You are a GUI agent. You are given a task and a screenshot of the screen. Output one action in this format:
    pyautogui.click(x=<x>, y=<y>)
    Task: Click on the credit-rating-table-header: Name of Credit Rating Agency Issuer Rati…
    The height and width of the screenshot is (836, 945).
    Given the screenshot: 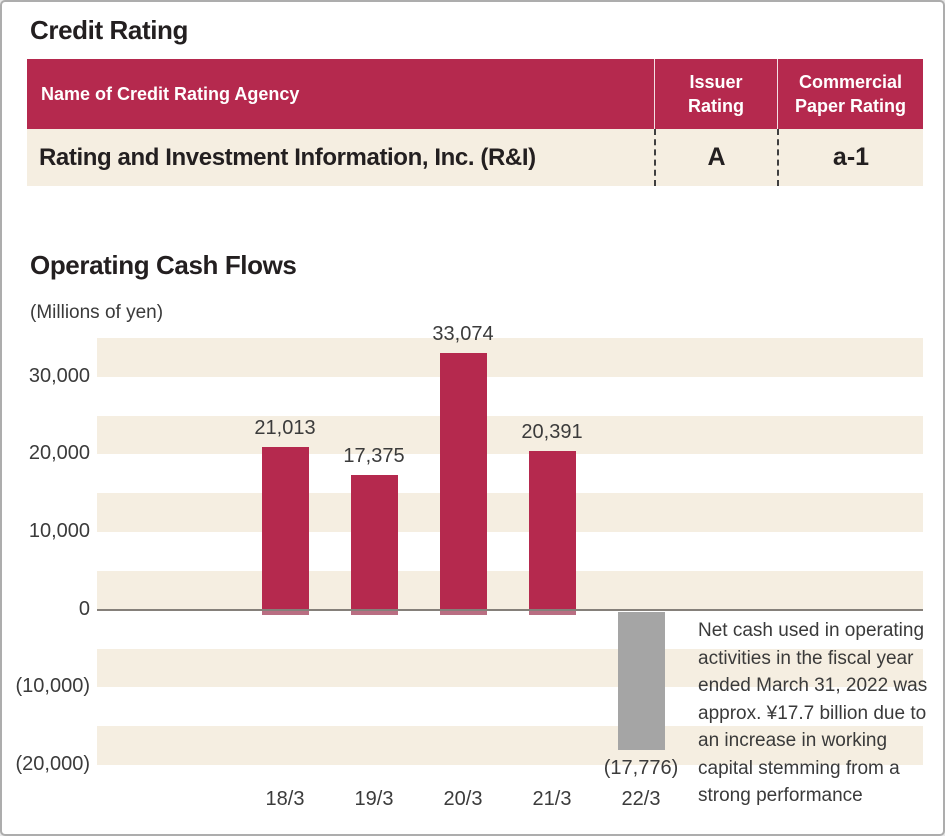 What is the action you would take?
    pyautogui.click(x=475, y=94)
    